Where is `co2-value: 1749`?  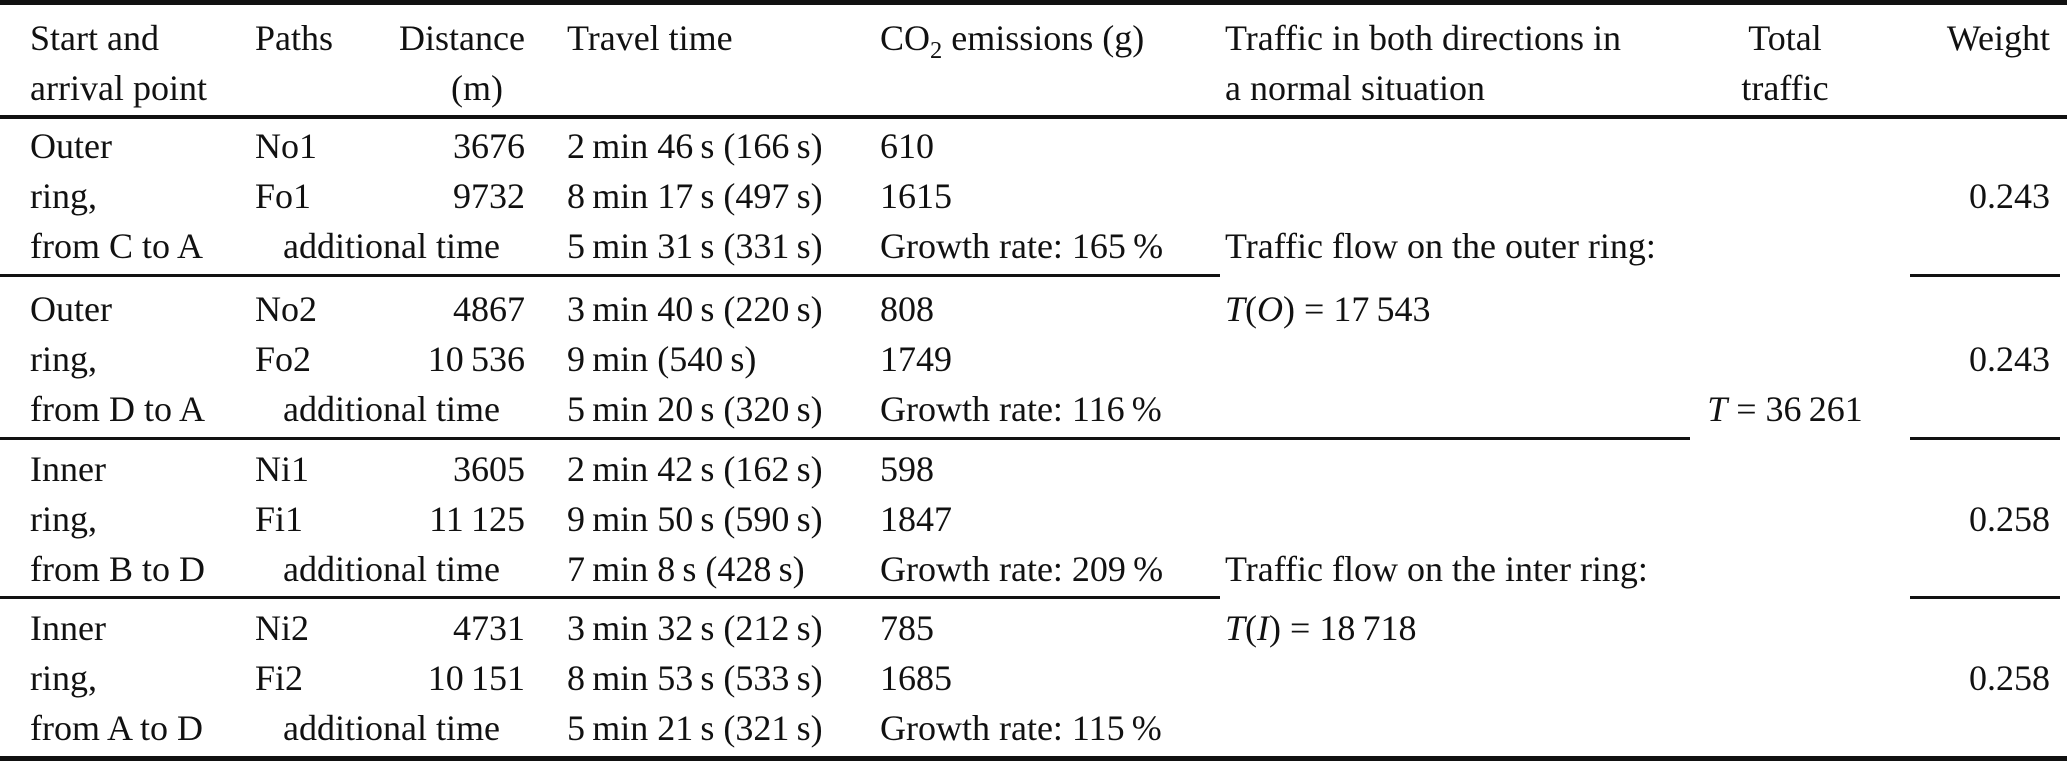 co2-value: 1749 is located at coordinates (916, 359).